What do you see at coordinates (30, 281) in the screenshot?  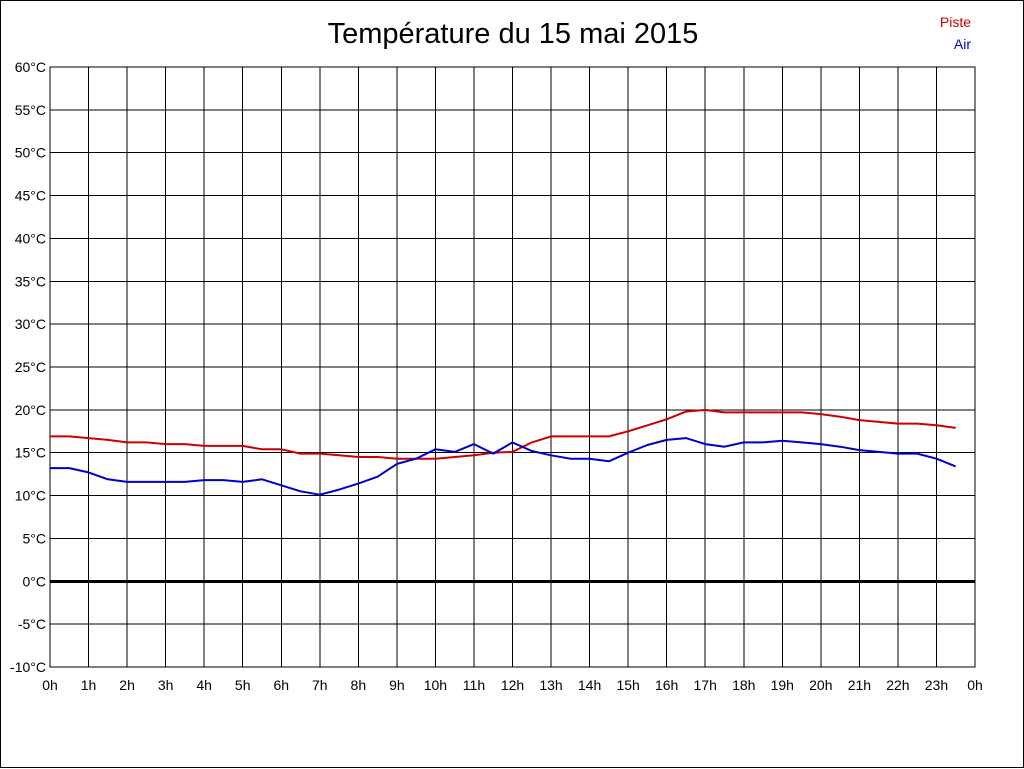 I see `y-tick-label: 35°C` at bounding box center [30, 281].